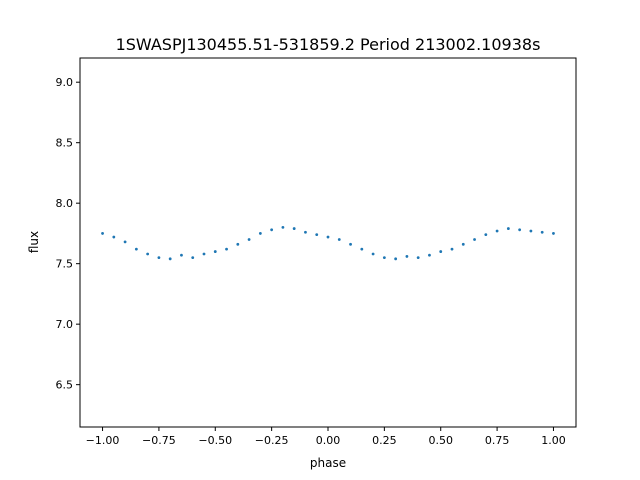 The height and width of the screenshot is (480, 640). I want to click on data-points, so click(328, 243).